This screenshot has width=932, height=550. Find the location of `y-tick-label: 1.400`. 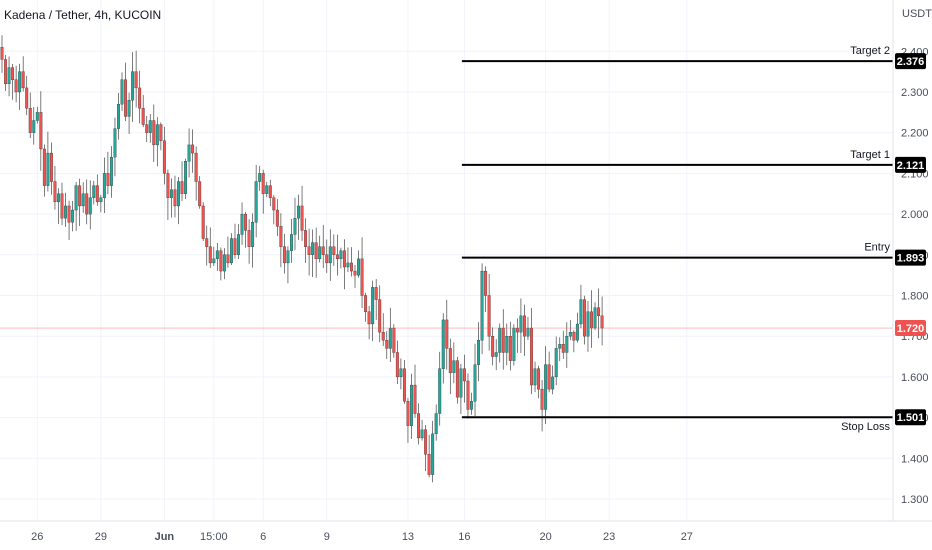

y-tick-label: 1.400 is located at coordinates (915, 459).